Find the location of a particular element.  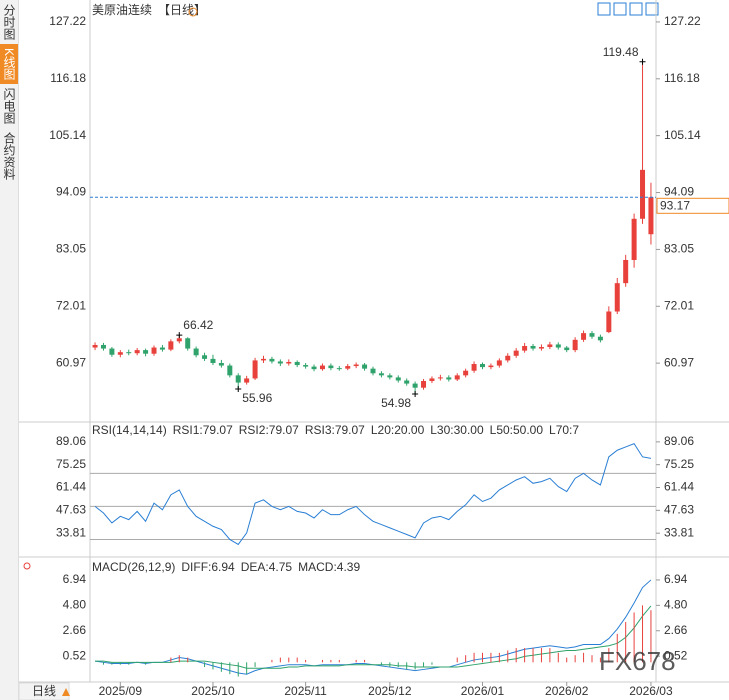

legend-item: 【日线】 is located at coordinates (182, 10).